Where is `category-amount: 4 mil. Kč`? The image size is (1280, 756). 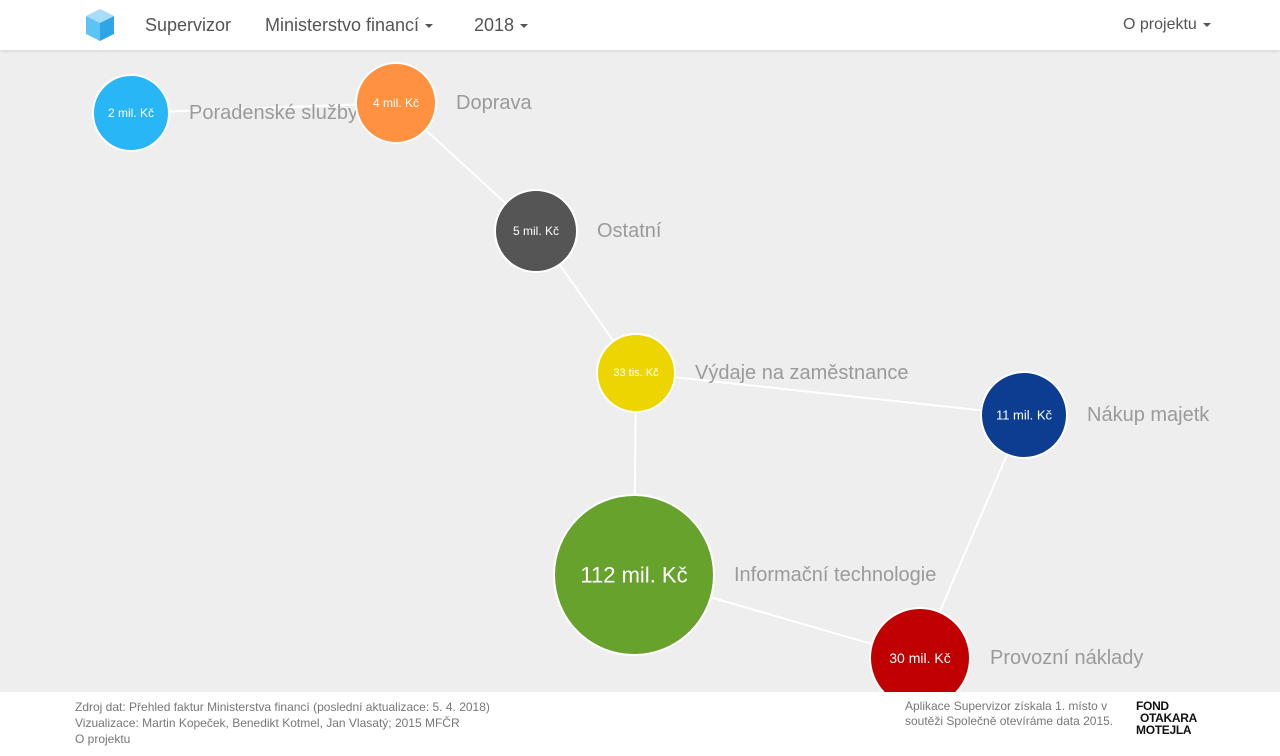
category-amount: 4 mil. Kč is located at coordinates (396, 103).